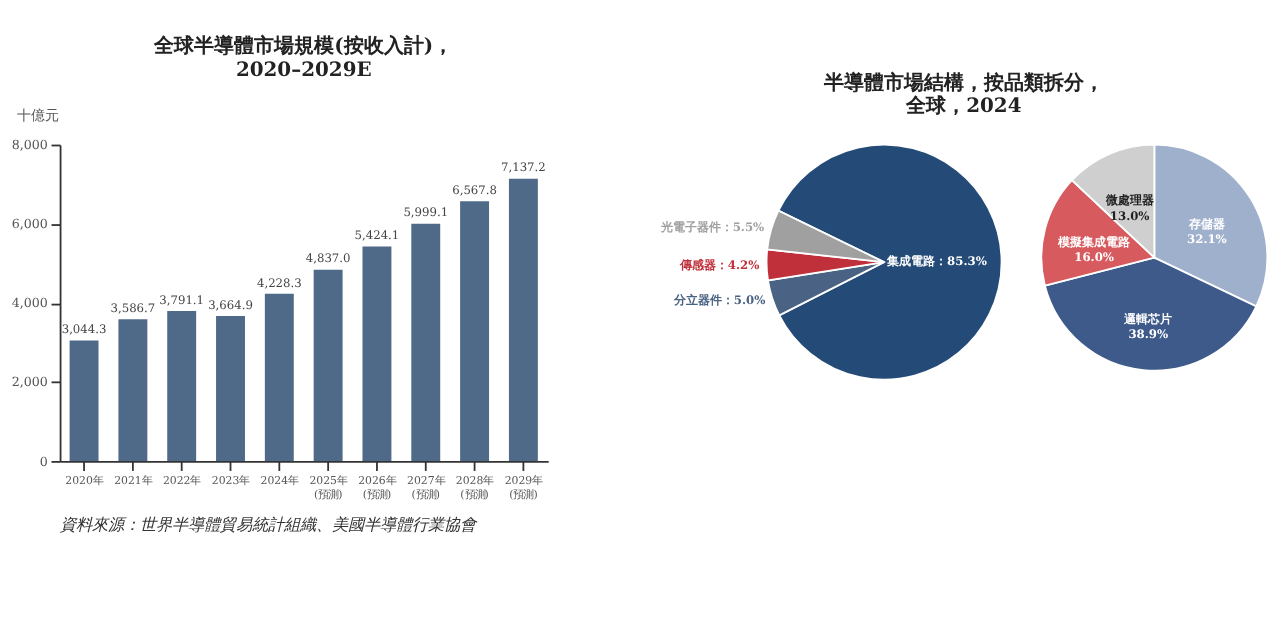 This screenshot has height=644, width=1280. I want to click on y-axis-title: 十億元, so click(38, 115).